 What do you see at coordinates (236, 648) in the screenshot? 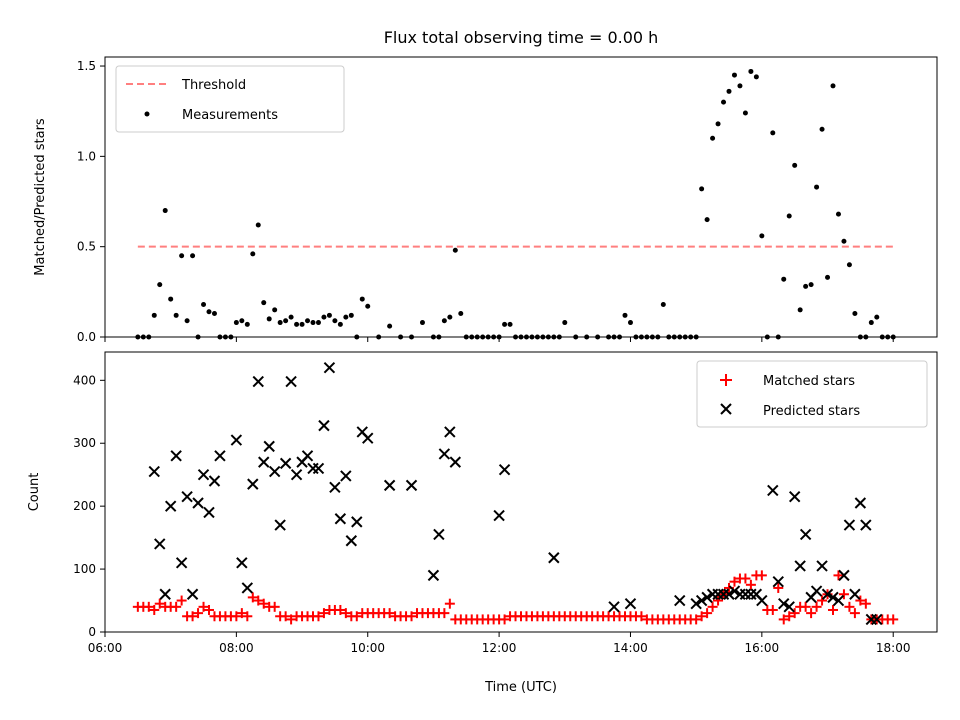
I see `x-tick-label: 08:00` at bounding box center [236, 648].